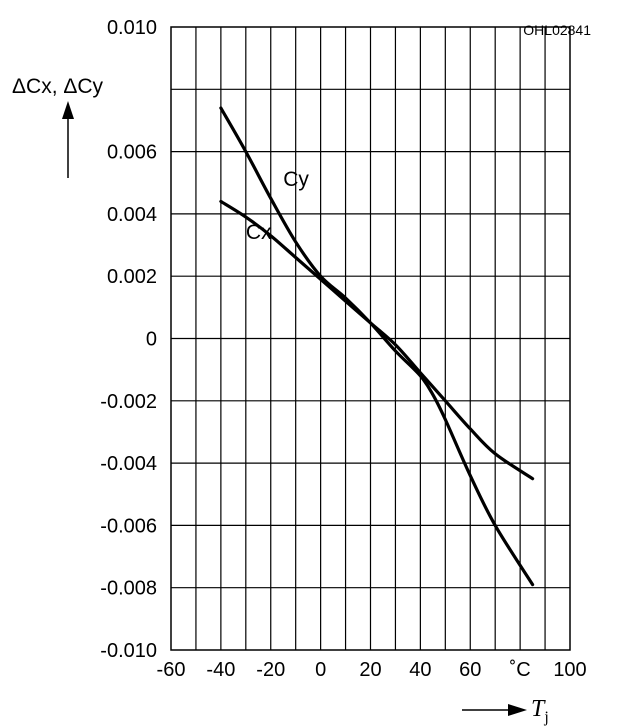  I want to click on x-tick-label: 0, so click(320, 670).